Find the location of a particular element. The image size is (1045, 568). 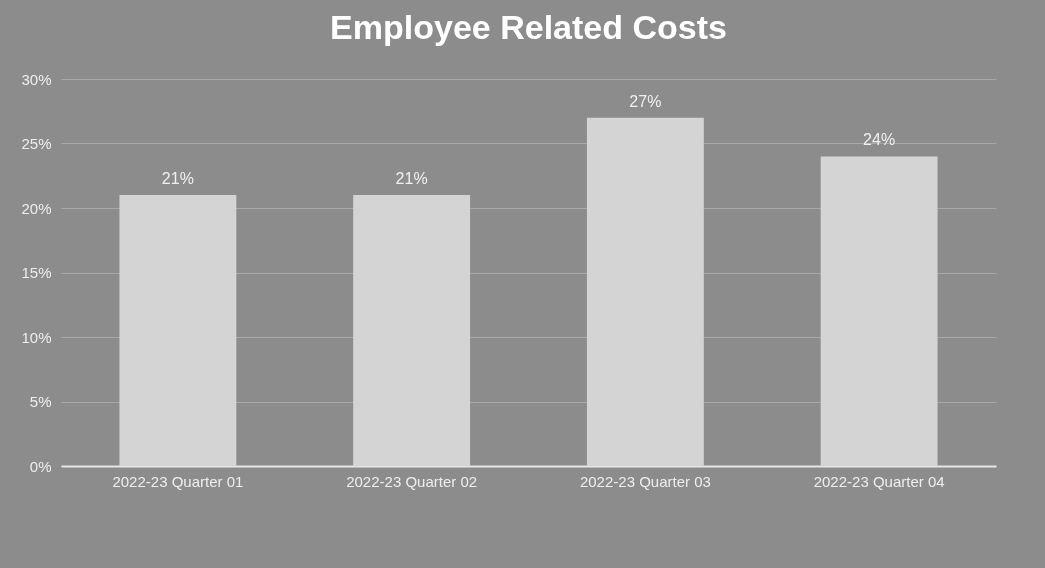

x-tick-label: 2022-23 Quarter 01 is located at coordinates (178, 481).